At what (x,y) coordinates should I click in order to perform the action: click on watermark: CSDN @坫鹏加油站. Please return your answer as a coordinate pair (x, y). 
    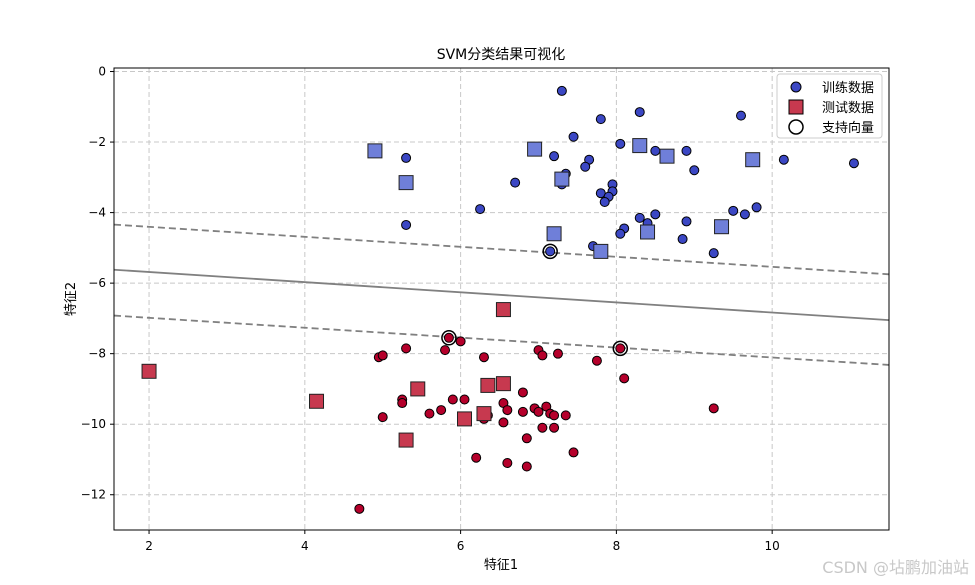
    Looking at the image, I should click on (895, 567).